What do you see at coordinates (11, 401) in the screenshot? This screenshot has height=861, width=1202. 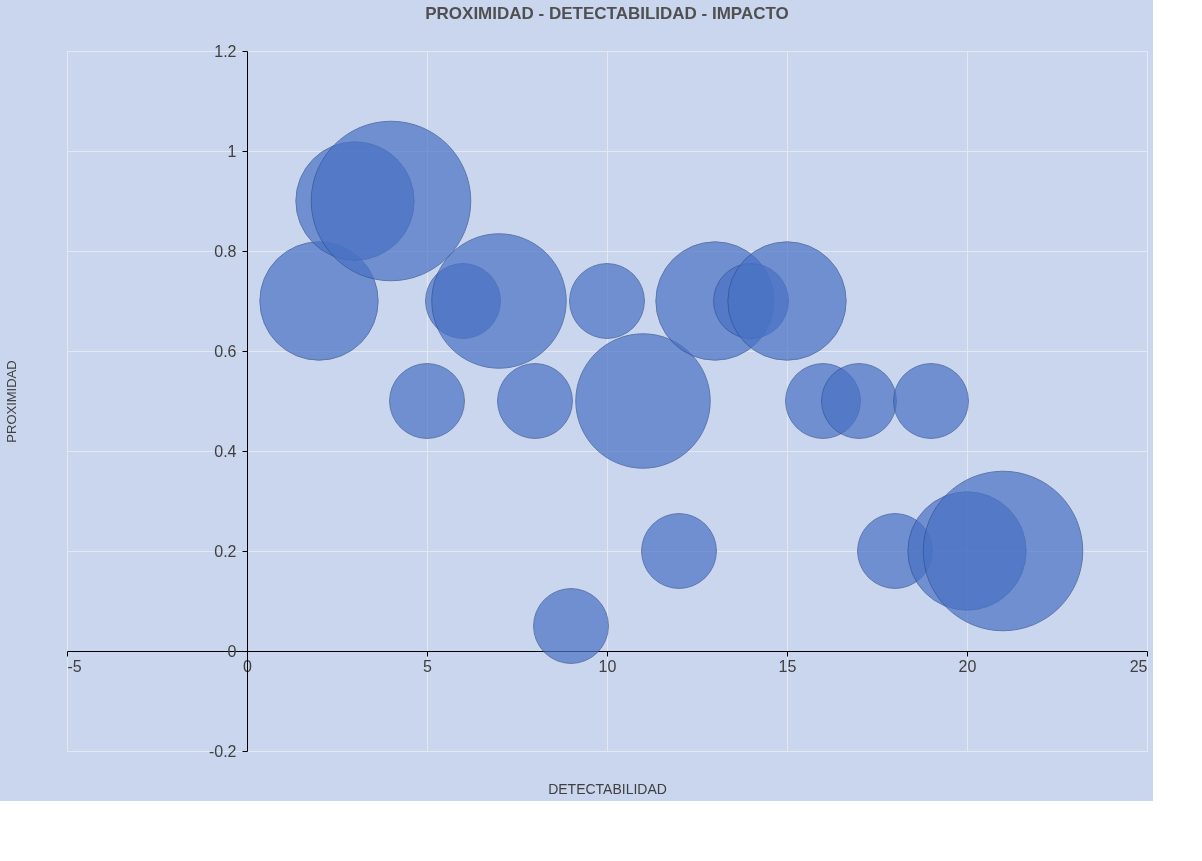 I see `y-axis-title: PROXIMIDAD` at bounding box center [11, 401].